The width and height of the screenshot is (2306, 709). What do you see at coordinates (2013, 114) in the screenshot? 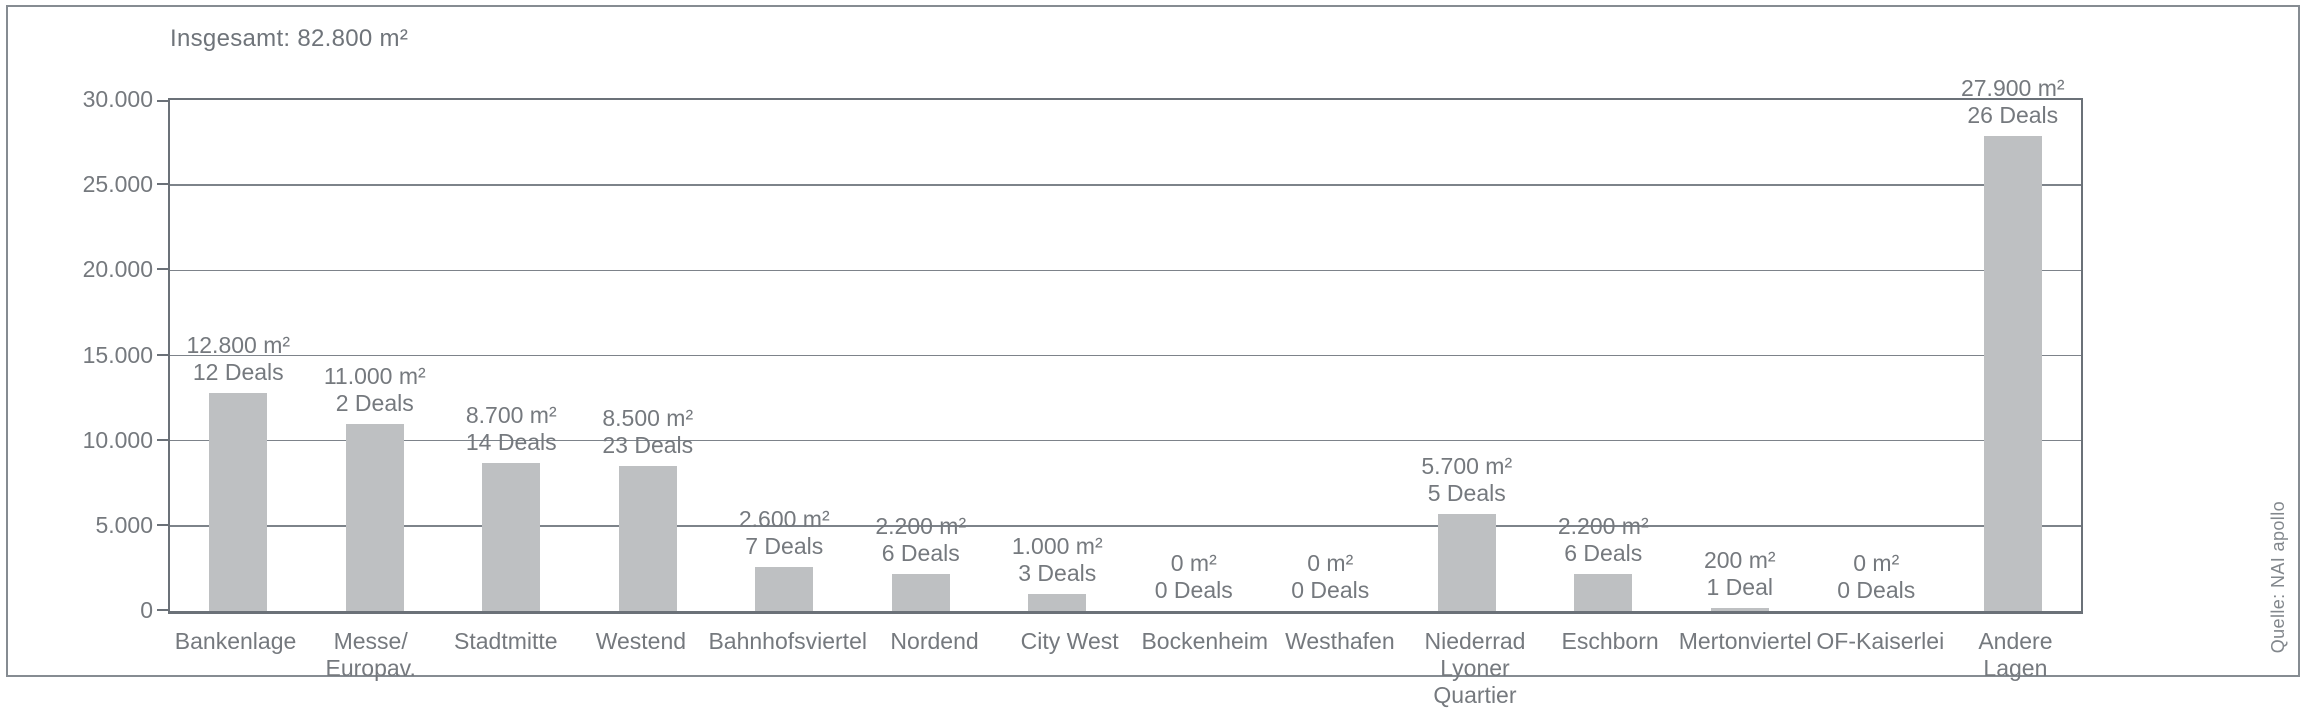
I see `bar-deals-label: 26 Deals` at bounding box center [2013, 114].